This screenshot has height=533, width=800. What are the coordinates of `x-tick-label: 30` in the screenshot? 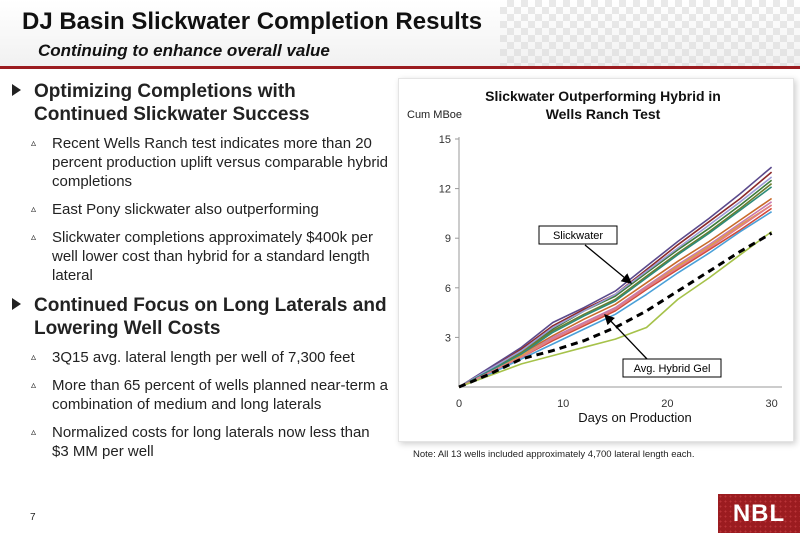 It's located at (771, 404).